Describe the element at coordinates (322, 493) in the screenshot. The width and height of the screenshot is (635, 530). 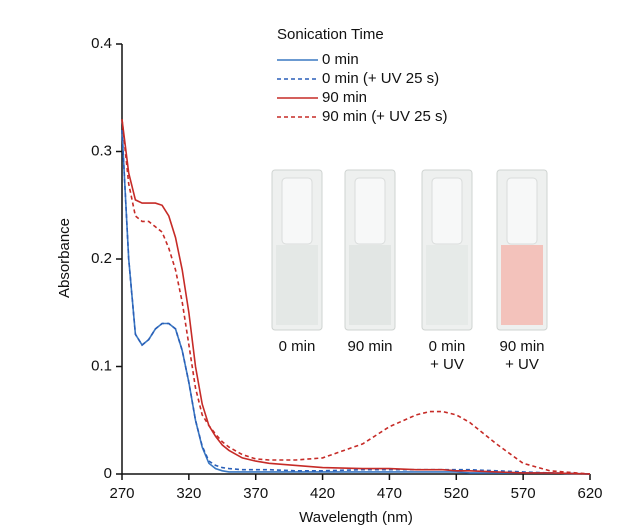
I see `x-tick-label: 420` at that location.